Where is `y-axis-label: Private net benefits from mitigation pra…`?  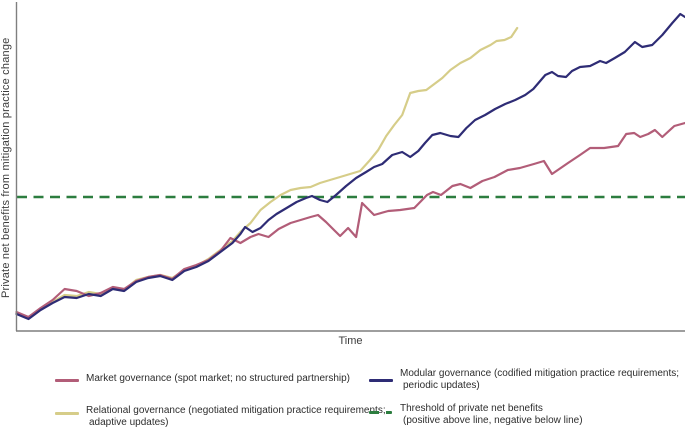
y-axis-label: Private net benefits from mitigation pra… is located at coordinates (6, 168).